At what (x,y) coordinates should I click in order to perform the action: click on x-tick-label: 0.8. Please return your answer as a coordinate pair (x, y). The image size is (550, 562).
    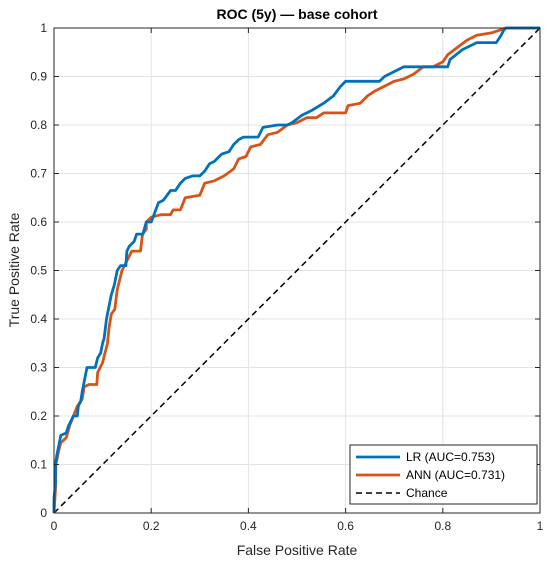
    Looking at the image, I should click on (442, 526).